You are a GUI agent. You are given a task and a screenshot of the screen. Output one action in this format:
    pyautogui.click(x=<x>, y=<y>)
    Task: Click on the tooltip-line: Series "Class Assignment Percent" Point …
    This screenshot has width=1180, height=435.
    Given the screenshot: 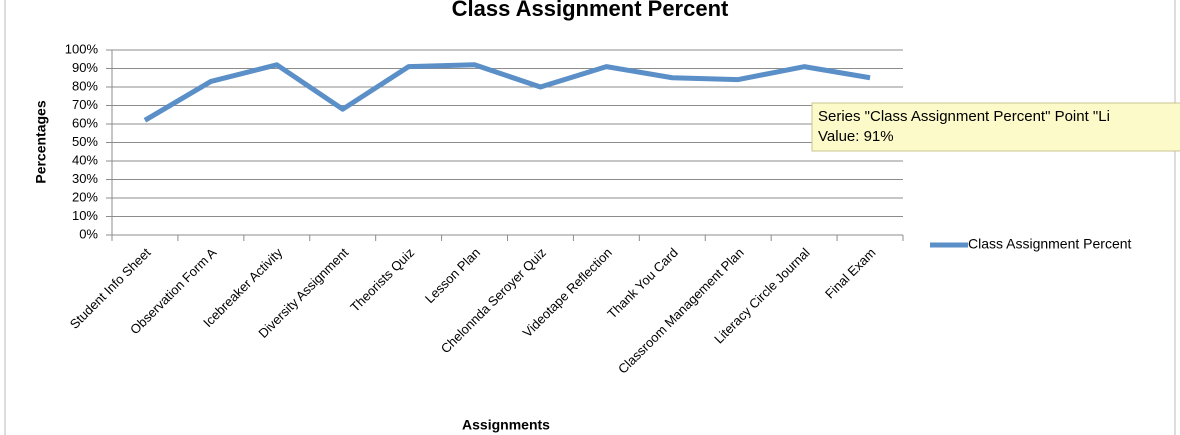 What is the action you would take?
    pyautogui.click(x=964, y=116)
    